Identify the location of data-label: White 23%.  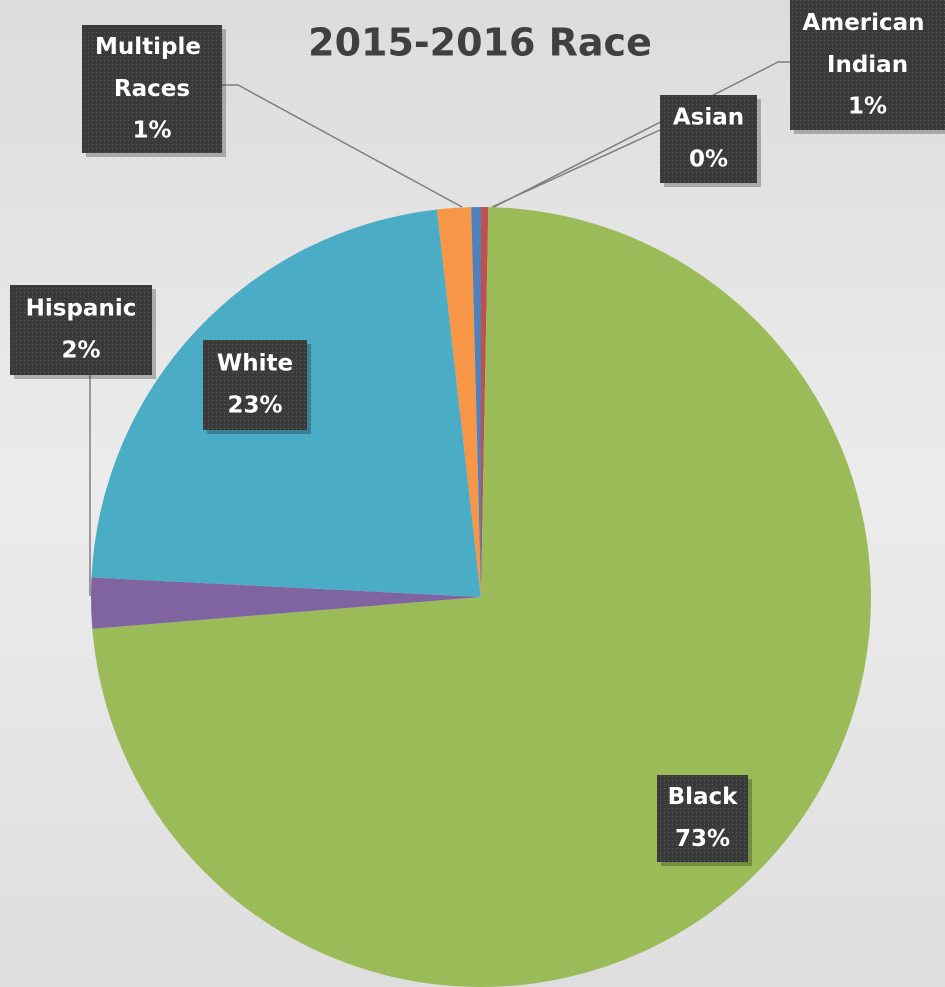
(257, 387).